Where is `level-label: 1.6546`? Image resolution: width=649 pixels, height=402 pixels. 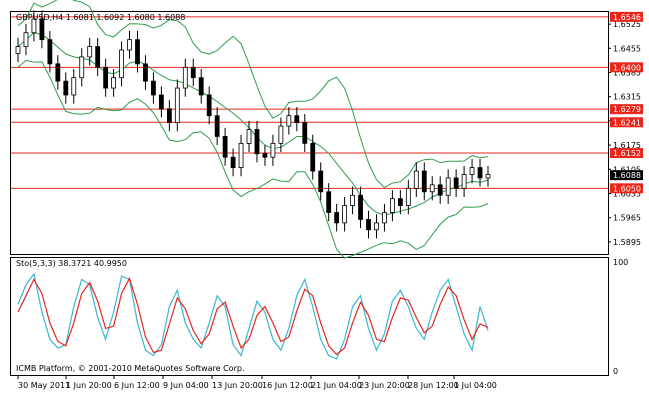 level-label: 1.6546 is located at coordinates (627, 17).